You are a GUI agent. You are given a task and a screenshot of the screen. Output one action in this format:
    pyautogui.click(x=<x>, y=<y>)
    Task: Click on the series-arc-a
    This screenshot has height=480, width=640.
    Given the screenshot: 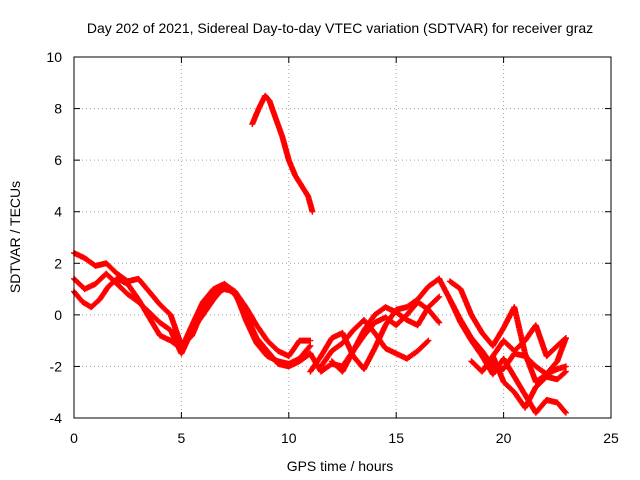 What is the action you would take?
    pyautogui.click(x=192, y=305)
    